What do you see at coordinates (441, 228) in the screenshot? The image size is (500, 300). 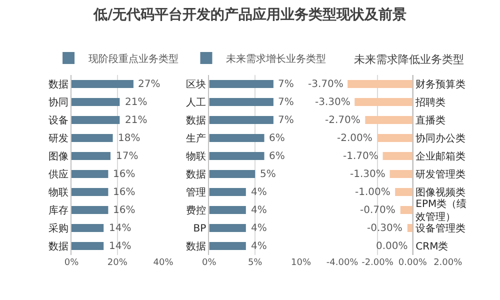 I see `y-tick-label: 设备管理类` at bounding box center [441, 228].